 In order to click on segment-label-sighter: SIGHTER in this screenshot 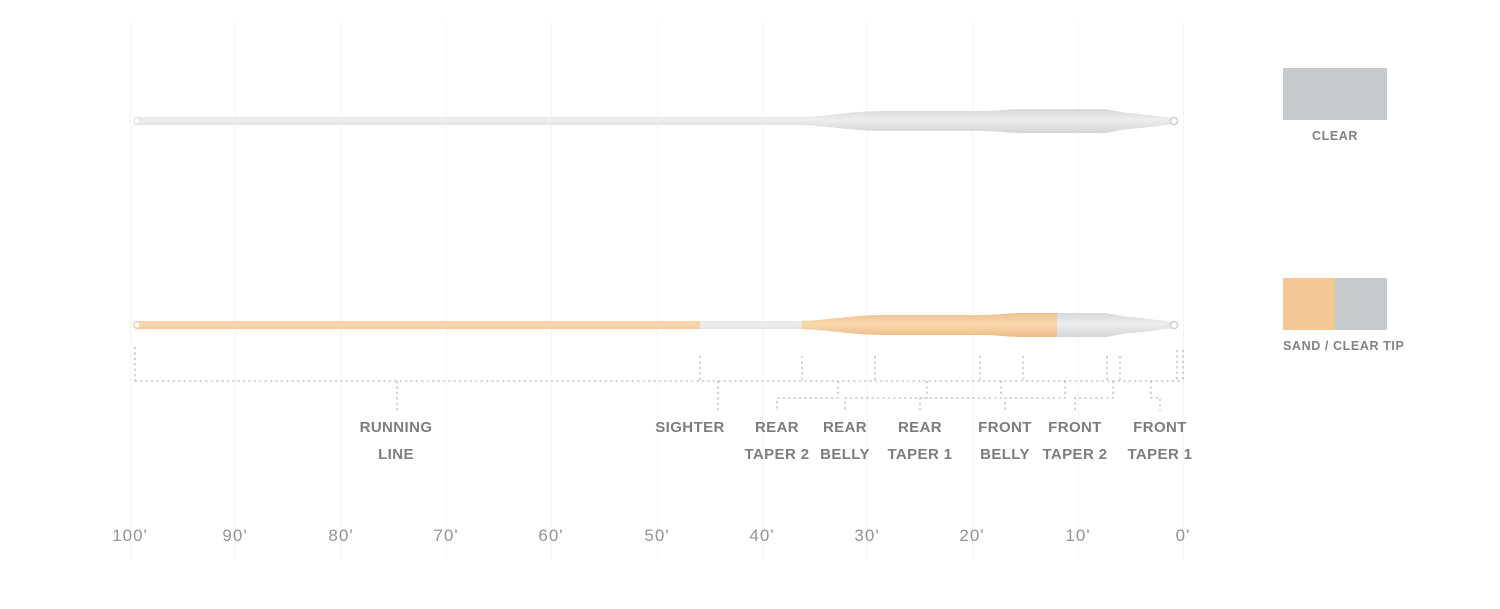, I will do `click(690, 427)`.